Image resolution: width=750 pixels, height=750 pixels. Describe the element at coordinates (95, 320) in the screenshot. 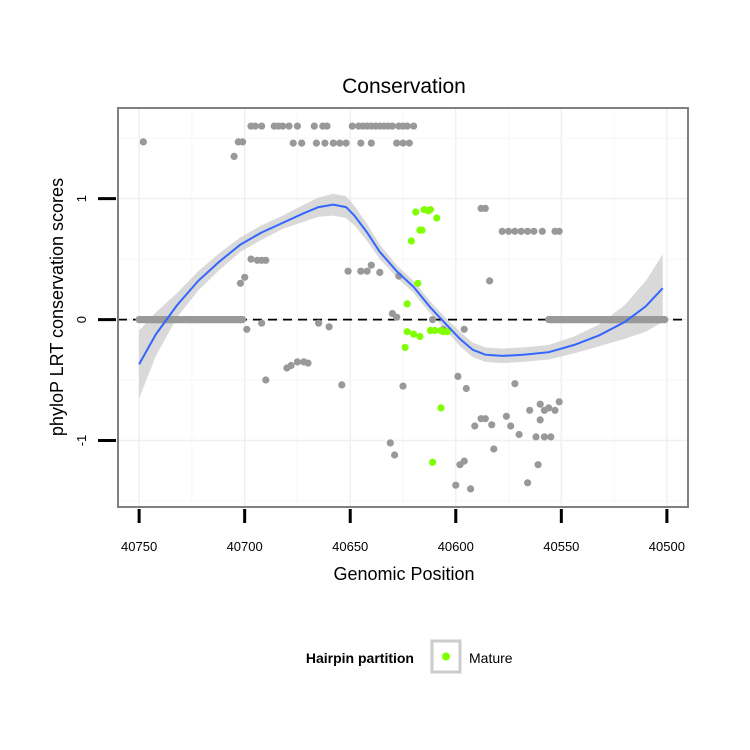

I see `y-axis-ticks: -1 0 1` at that location.